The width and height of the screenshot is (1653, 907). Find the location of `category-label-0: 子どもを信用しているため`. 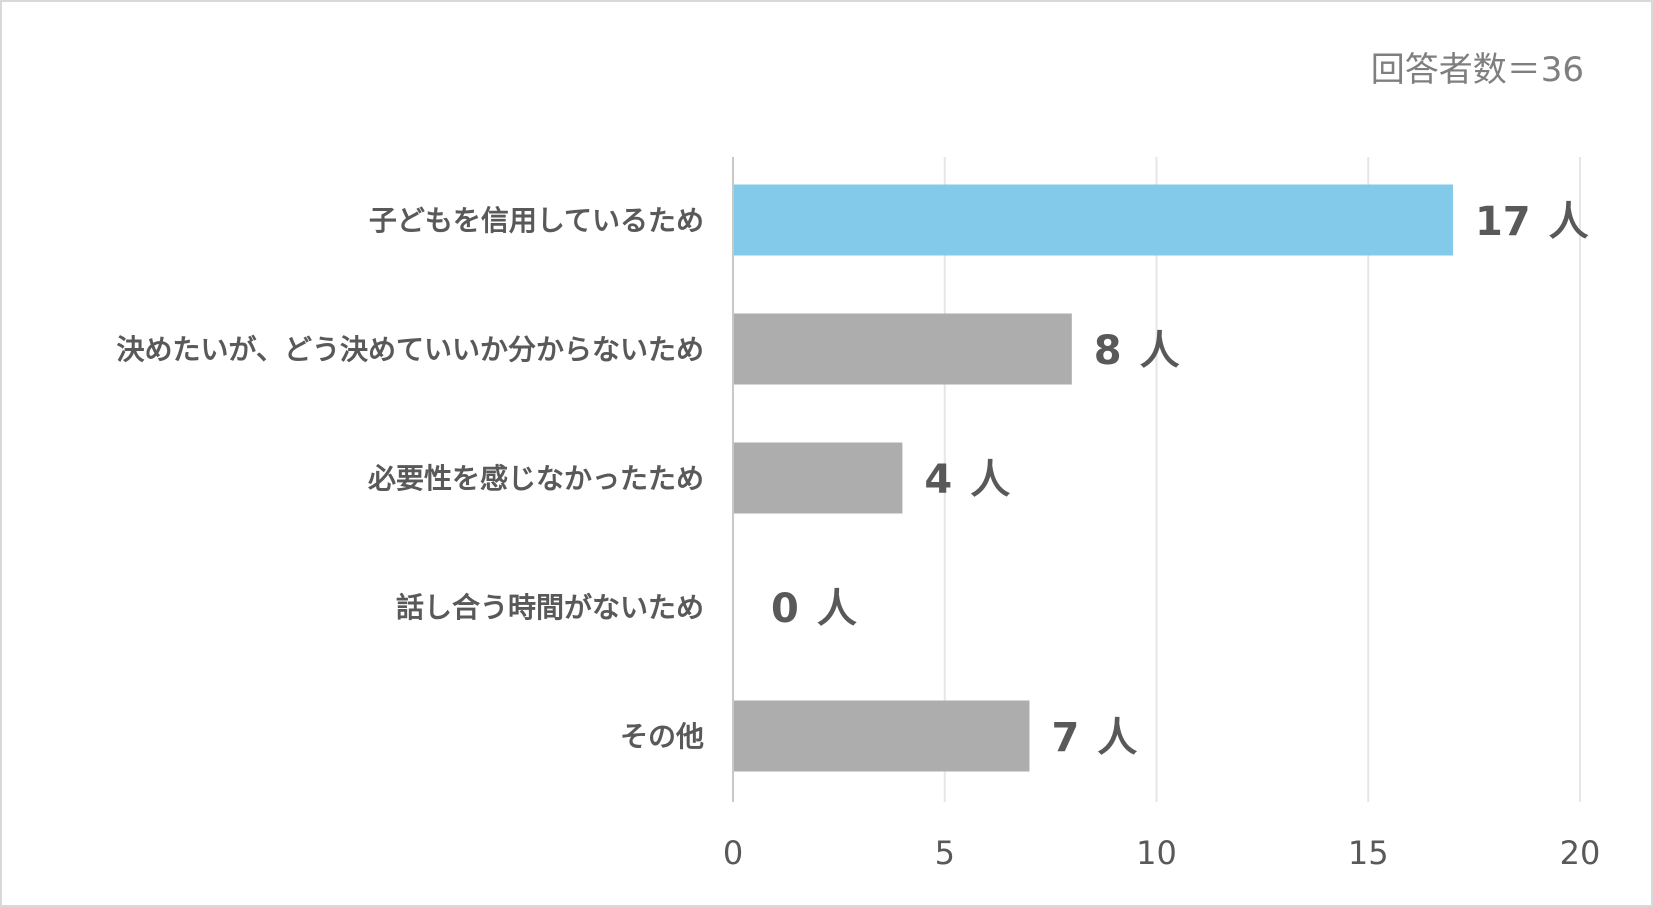

category-label-0: 子どもを信用しているため is located at coordinates (536, 220).